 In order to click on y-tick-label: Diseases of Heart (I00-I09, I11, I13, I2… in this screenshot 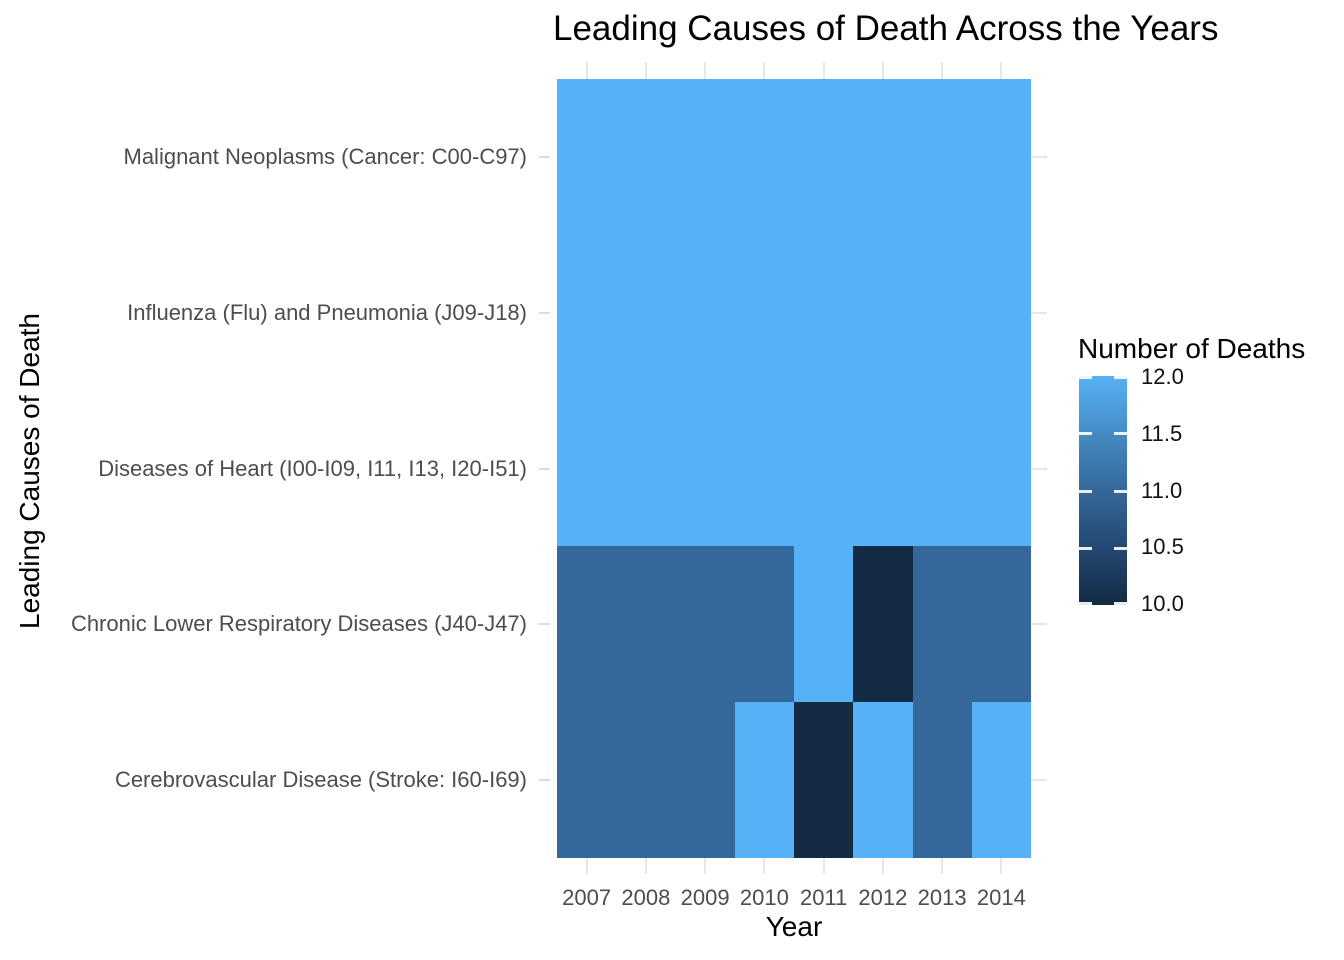, I will do `click(312, 468)`.